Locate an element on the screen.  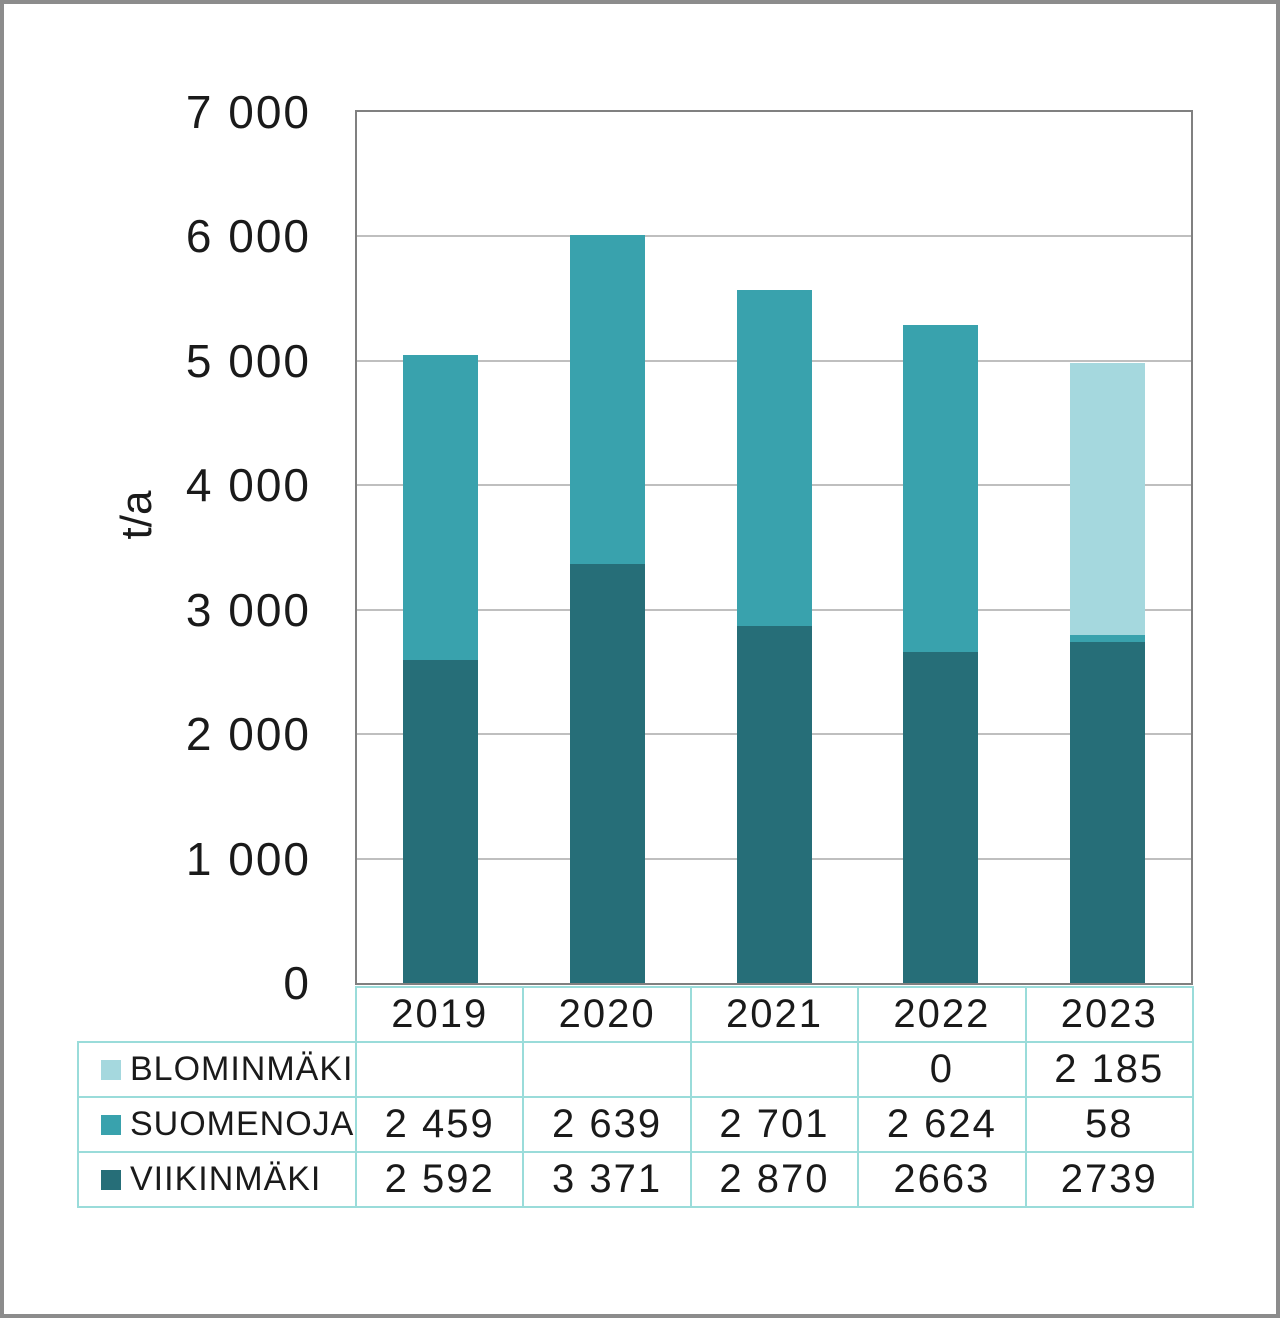
legend-label: VIIKINMÄKI is located at coordinates (226, 1179).